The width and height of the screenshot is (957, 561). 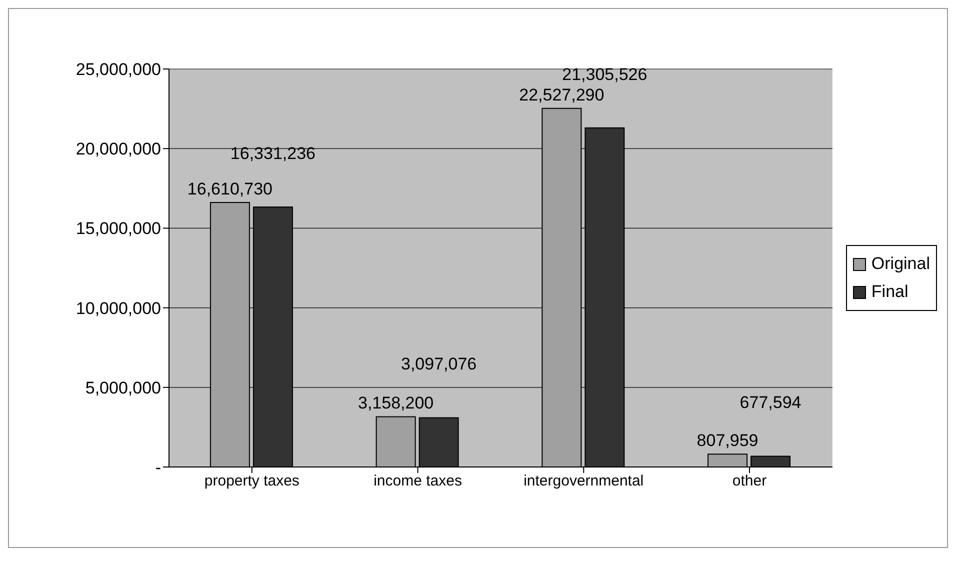 What do you see at coordinates (900, 264) in the screenshot?
I see `legend-label: Original` at bounding box center [900, 264].